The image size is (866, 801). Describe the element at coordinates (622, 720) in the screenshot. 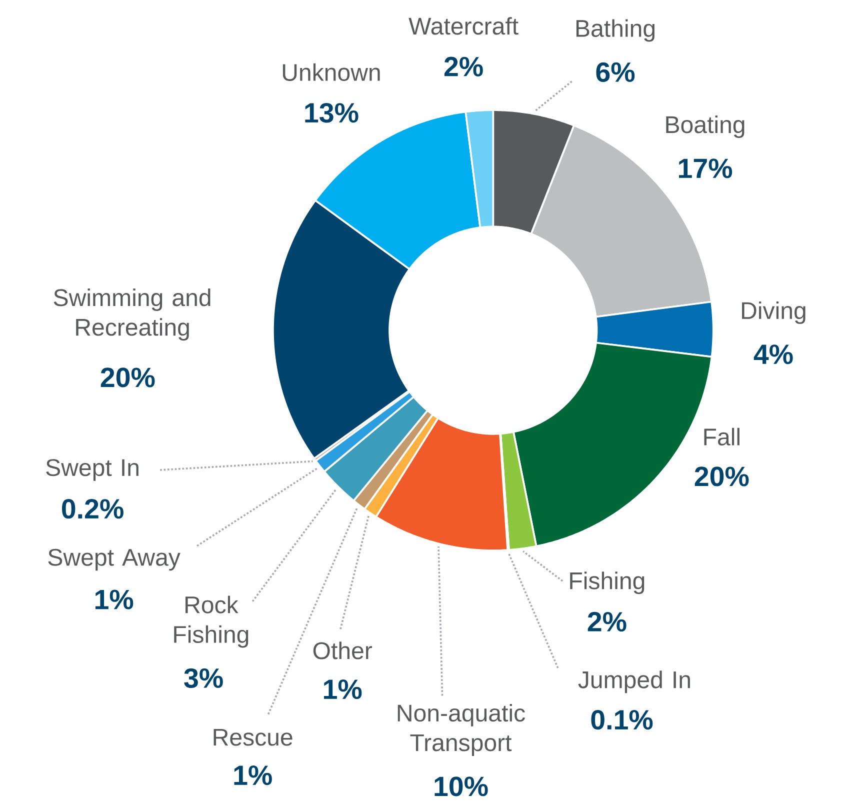

I see `data-label: 0.1%` at that location.